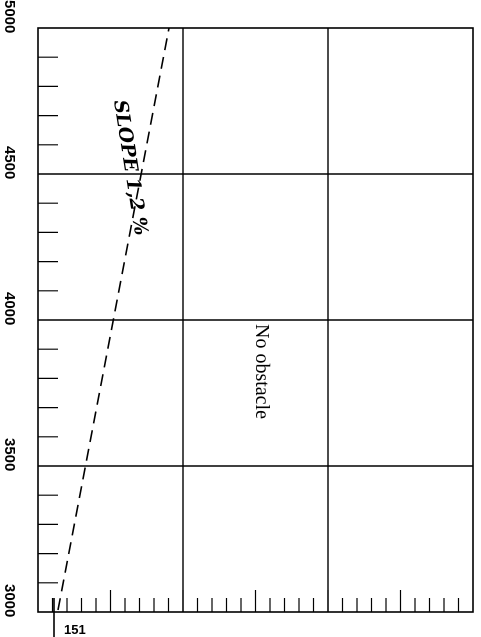 Image resolution: width=481 pixels, height=637 pixels. I want to click on y-tick-label: 3000, so click(9, 600).